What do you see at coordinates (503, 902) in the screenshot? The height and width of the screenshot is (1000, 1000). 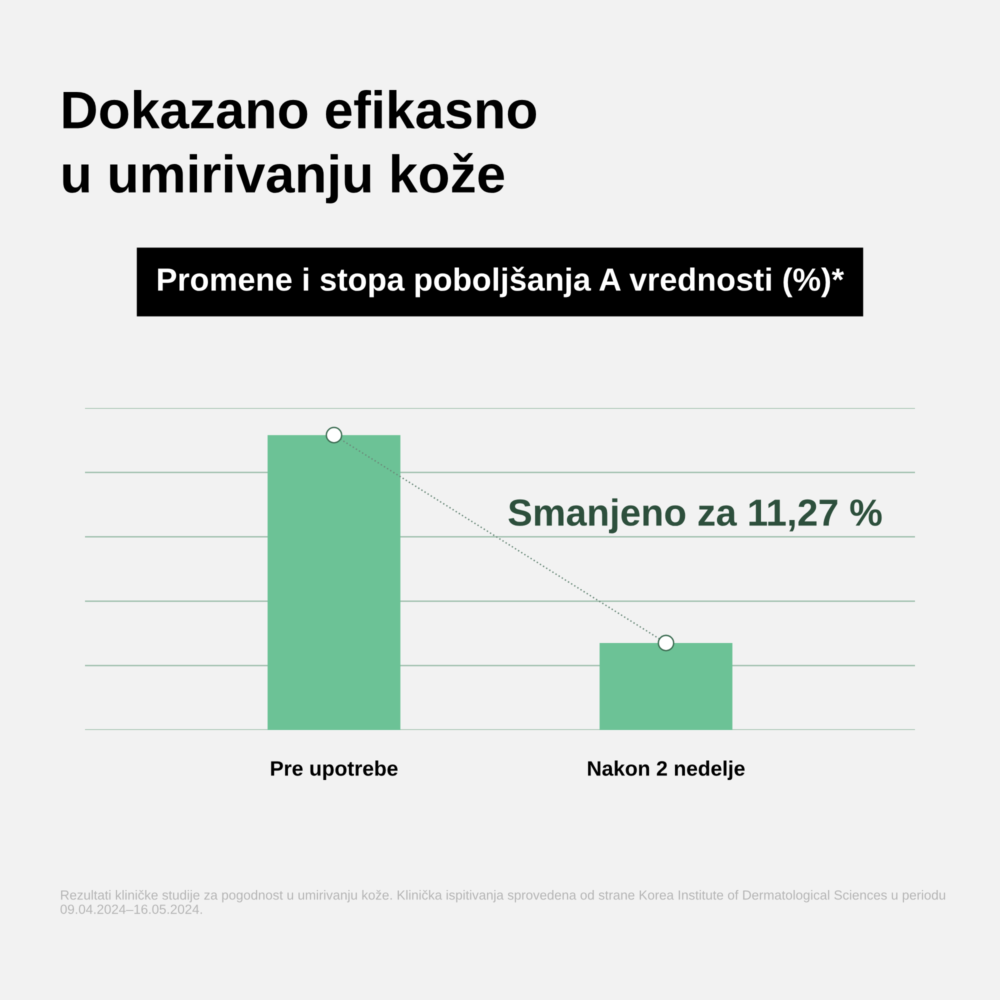 I see `text: Rezultati kliničke studije za pogodnost u umirivanju kože. Klinička ispitivanja sprovedena od strane Korea Institute of Dermatological Sciences u periodu 09.04.2024–16.05.2024.` at bounding box center [503, 902].